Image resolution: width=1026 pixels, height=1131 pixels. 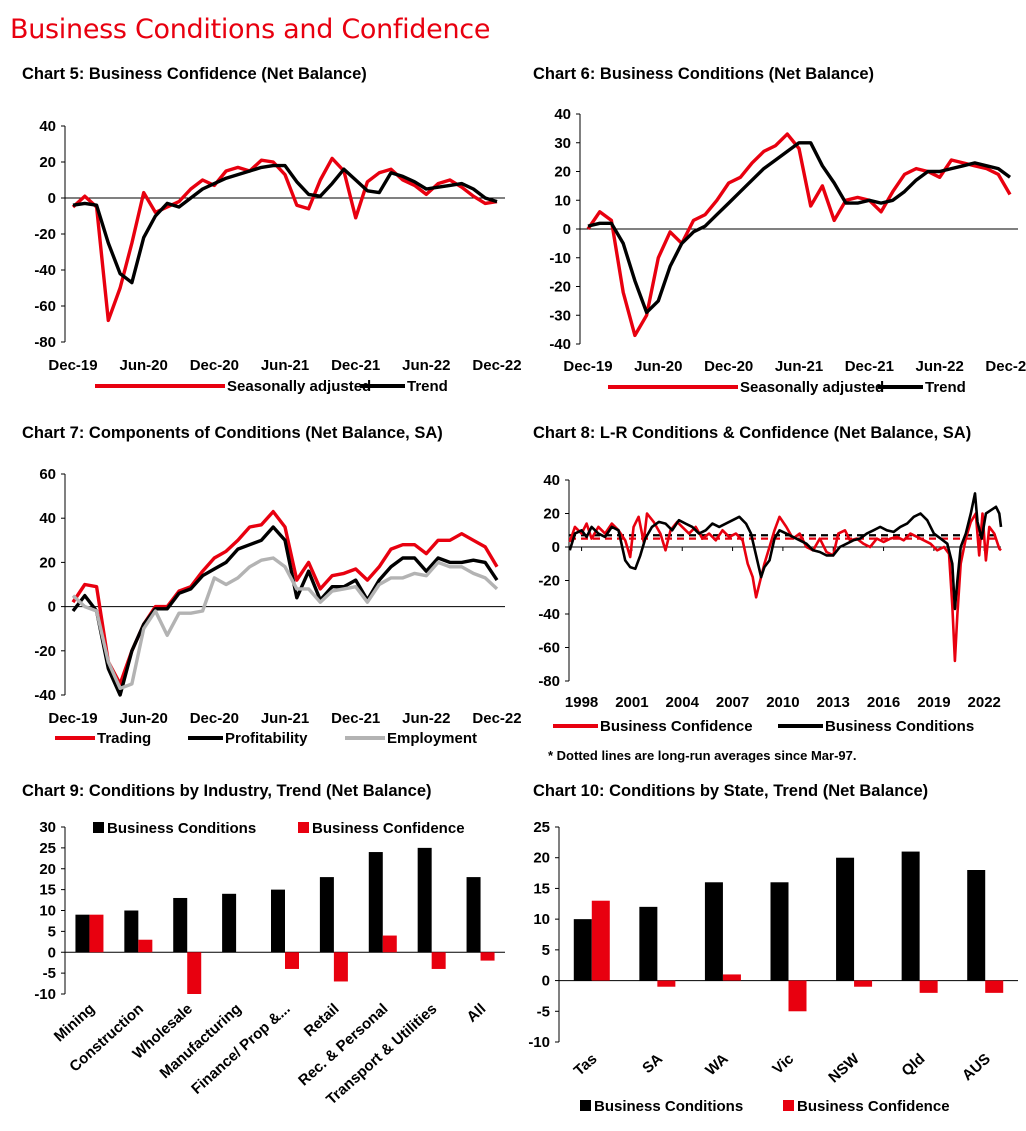 What do you see at coordinates (82, 933) in the screenshot?
I see `c9-bar-business-conditions-mining` at bounding box center [82, 933].